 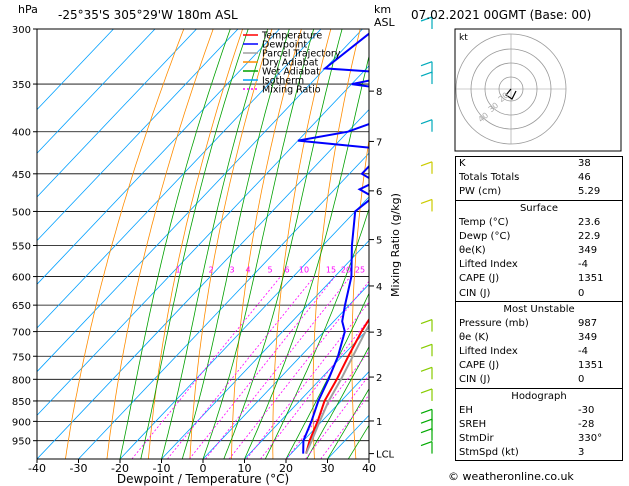 What do you see at coordinates (584, 163) in the screenshot?
I see `row-value: 38` at bounding box center [584, 163].